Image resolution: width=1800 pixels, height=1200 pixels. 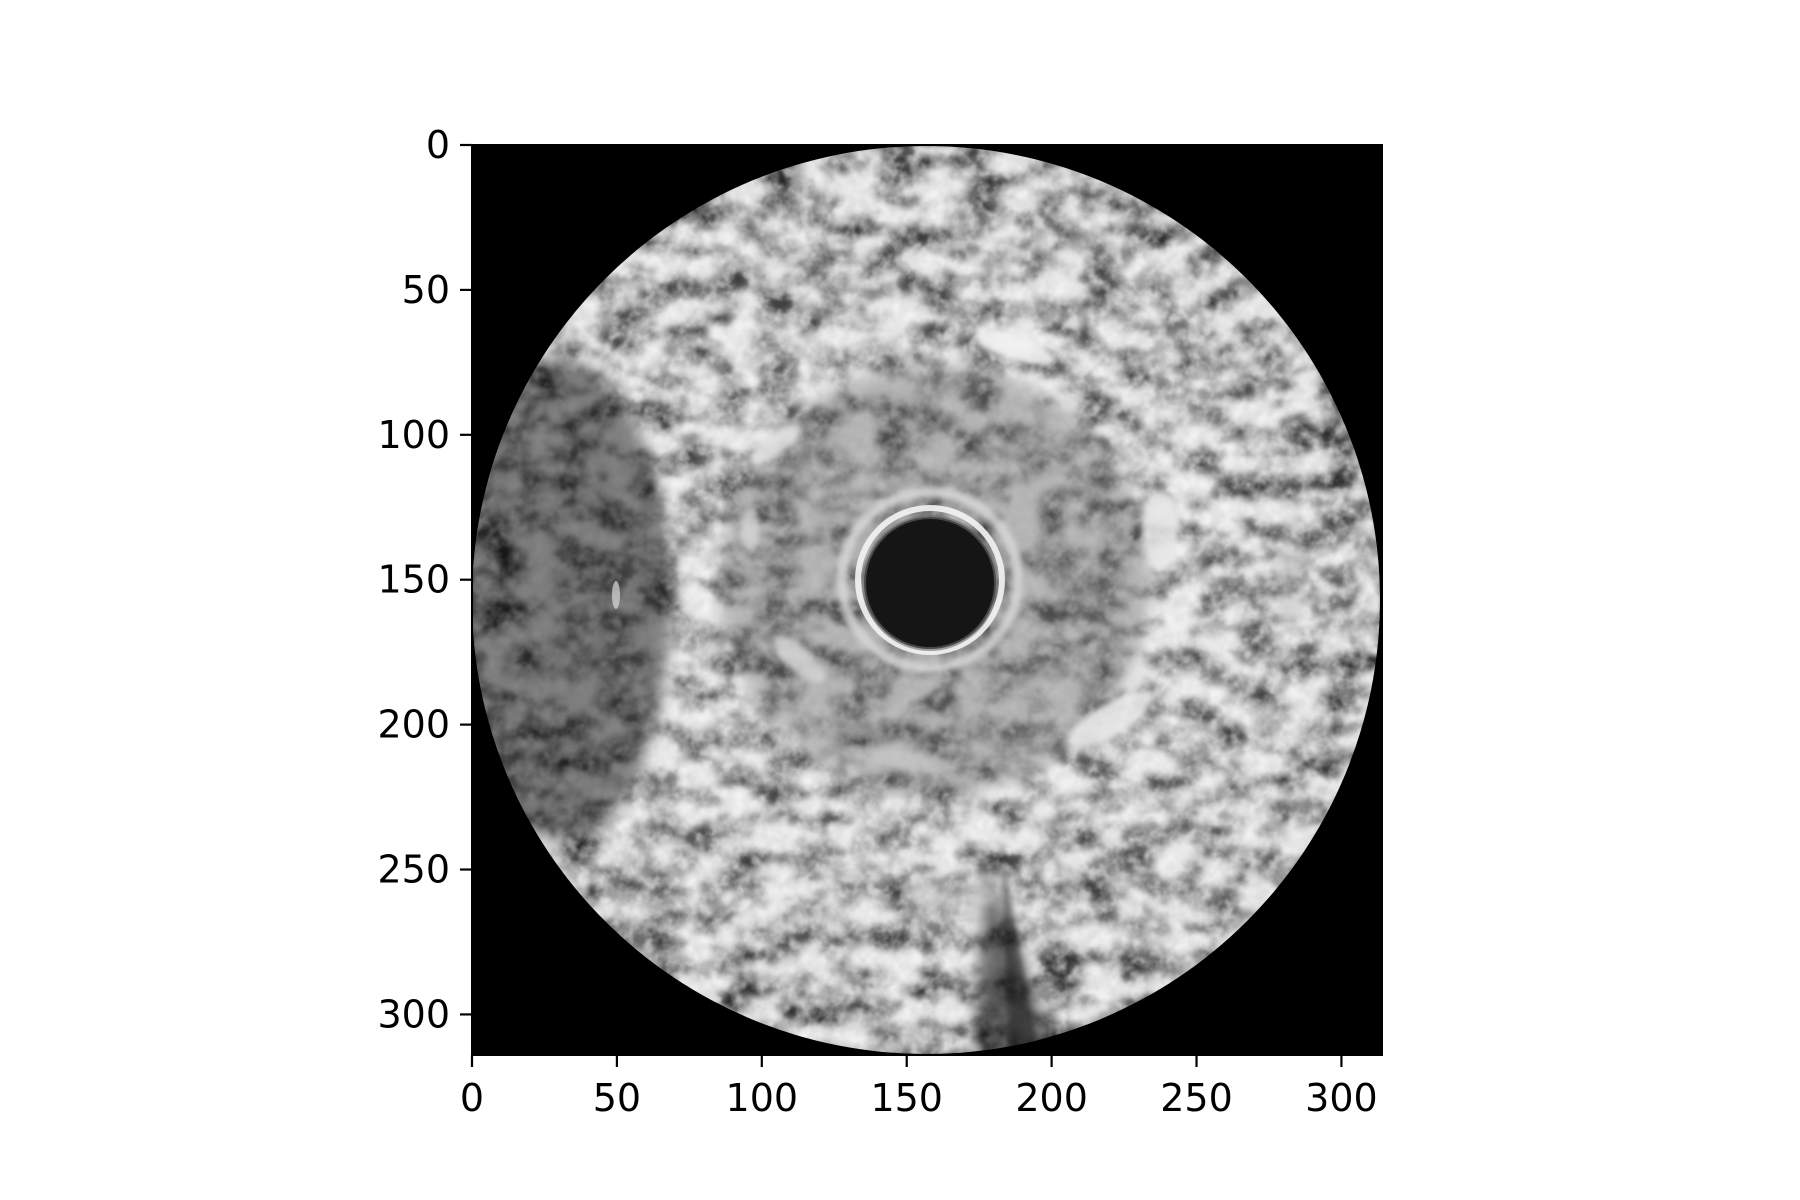 I want to click on x-tick-label: 100, so click(x=762, y=1098).